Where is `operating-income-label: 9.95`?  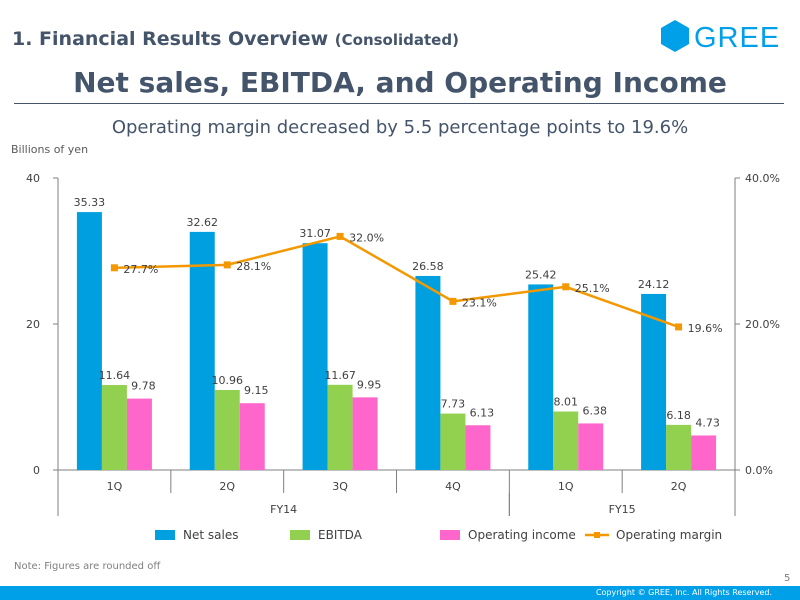
operating-income-label: 9.95 is located at coordinates (369, 384).